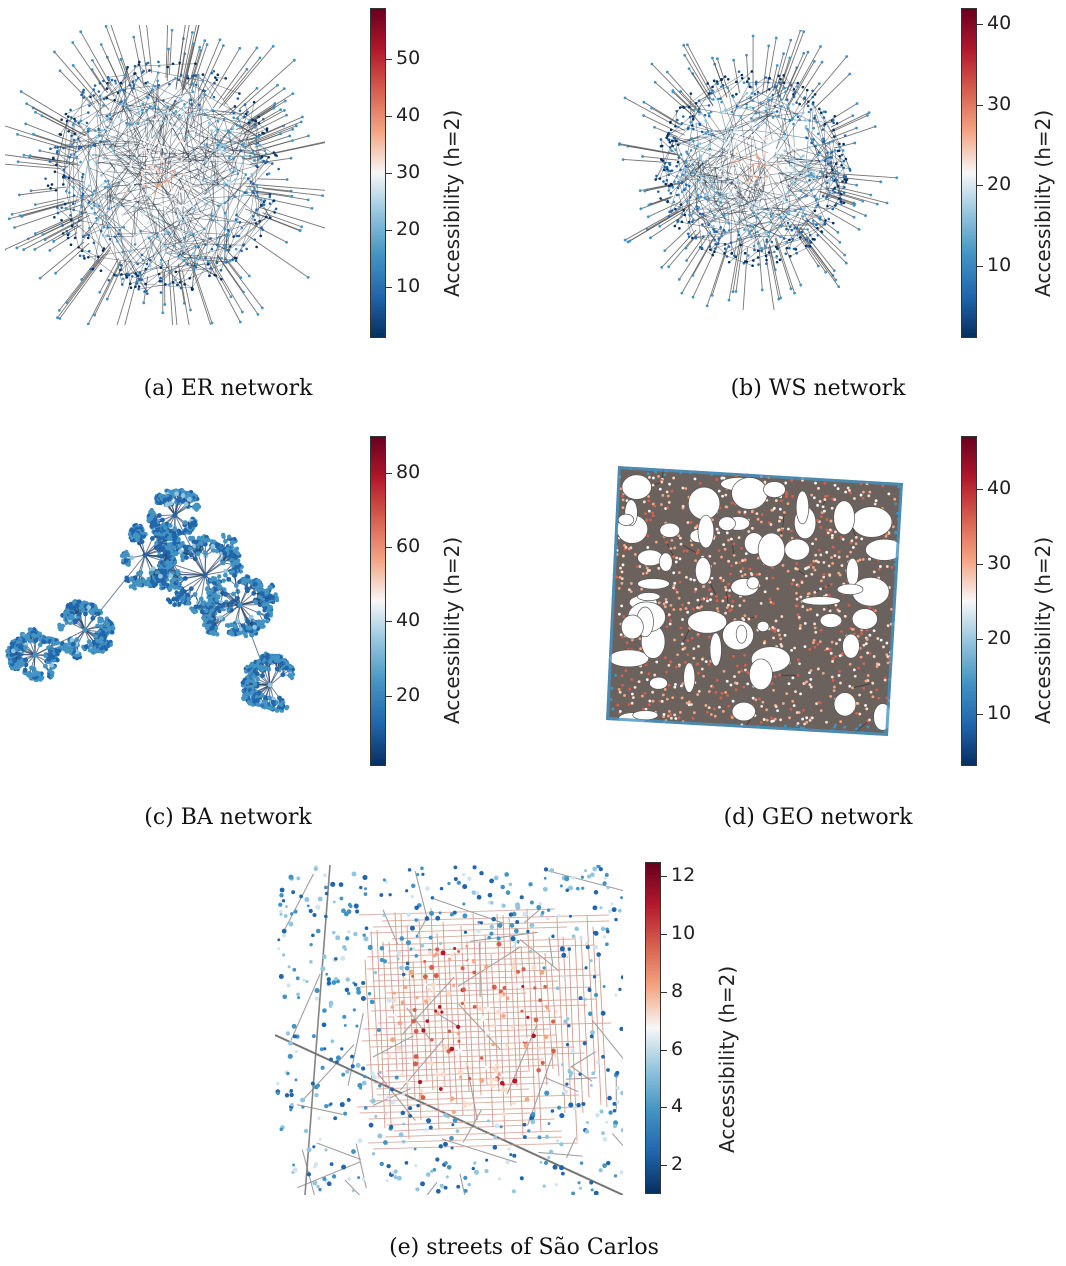  What do you see at coordinates (677, 1106) in the screenshot?
I see `colorbar-tick-label: 4` at bounding box center [677, 1106].